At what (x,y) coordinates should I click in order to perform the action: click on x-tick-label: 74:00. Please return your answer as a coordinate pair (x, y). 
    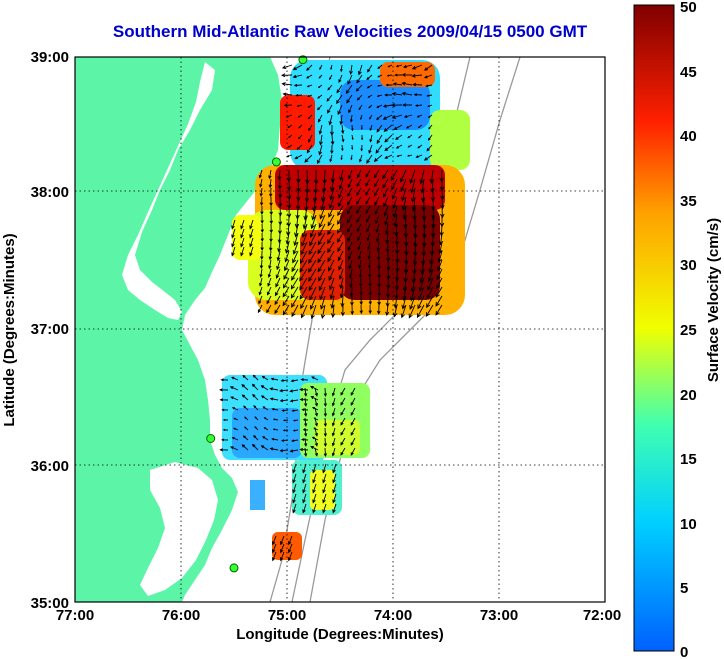
    Looking at the image, I should click on (393, 615).